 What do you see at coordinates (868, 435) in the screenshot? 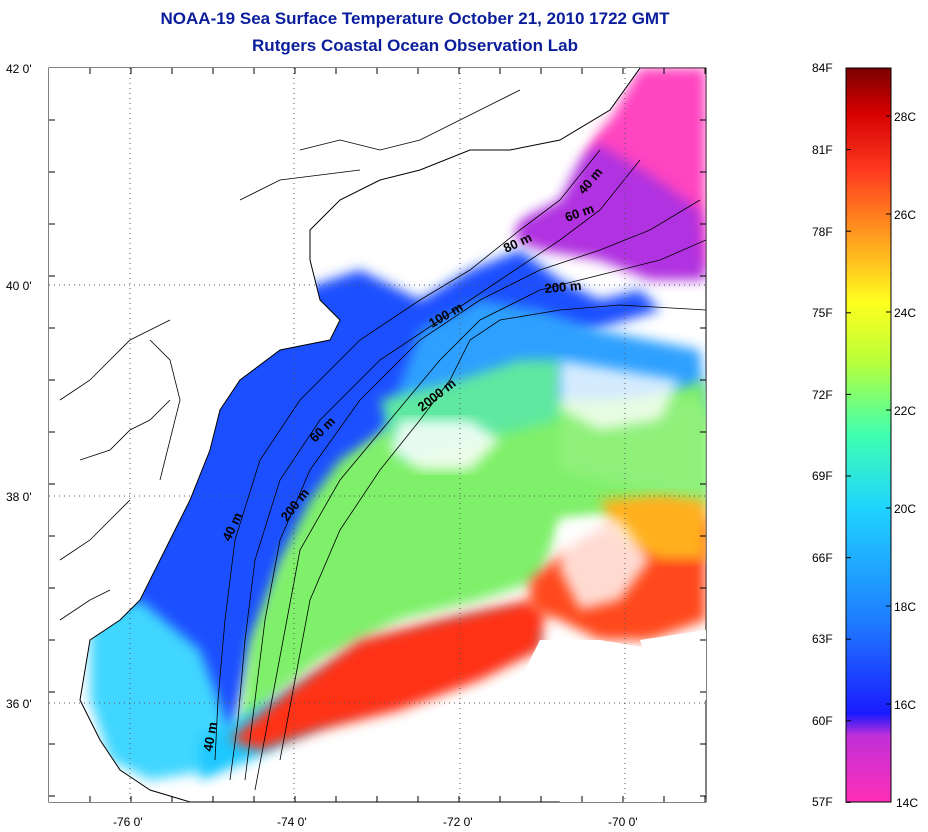
I see `colorbar` at bounding box center [868, 435].